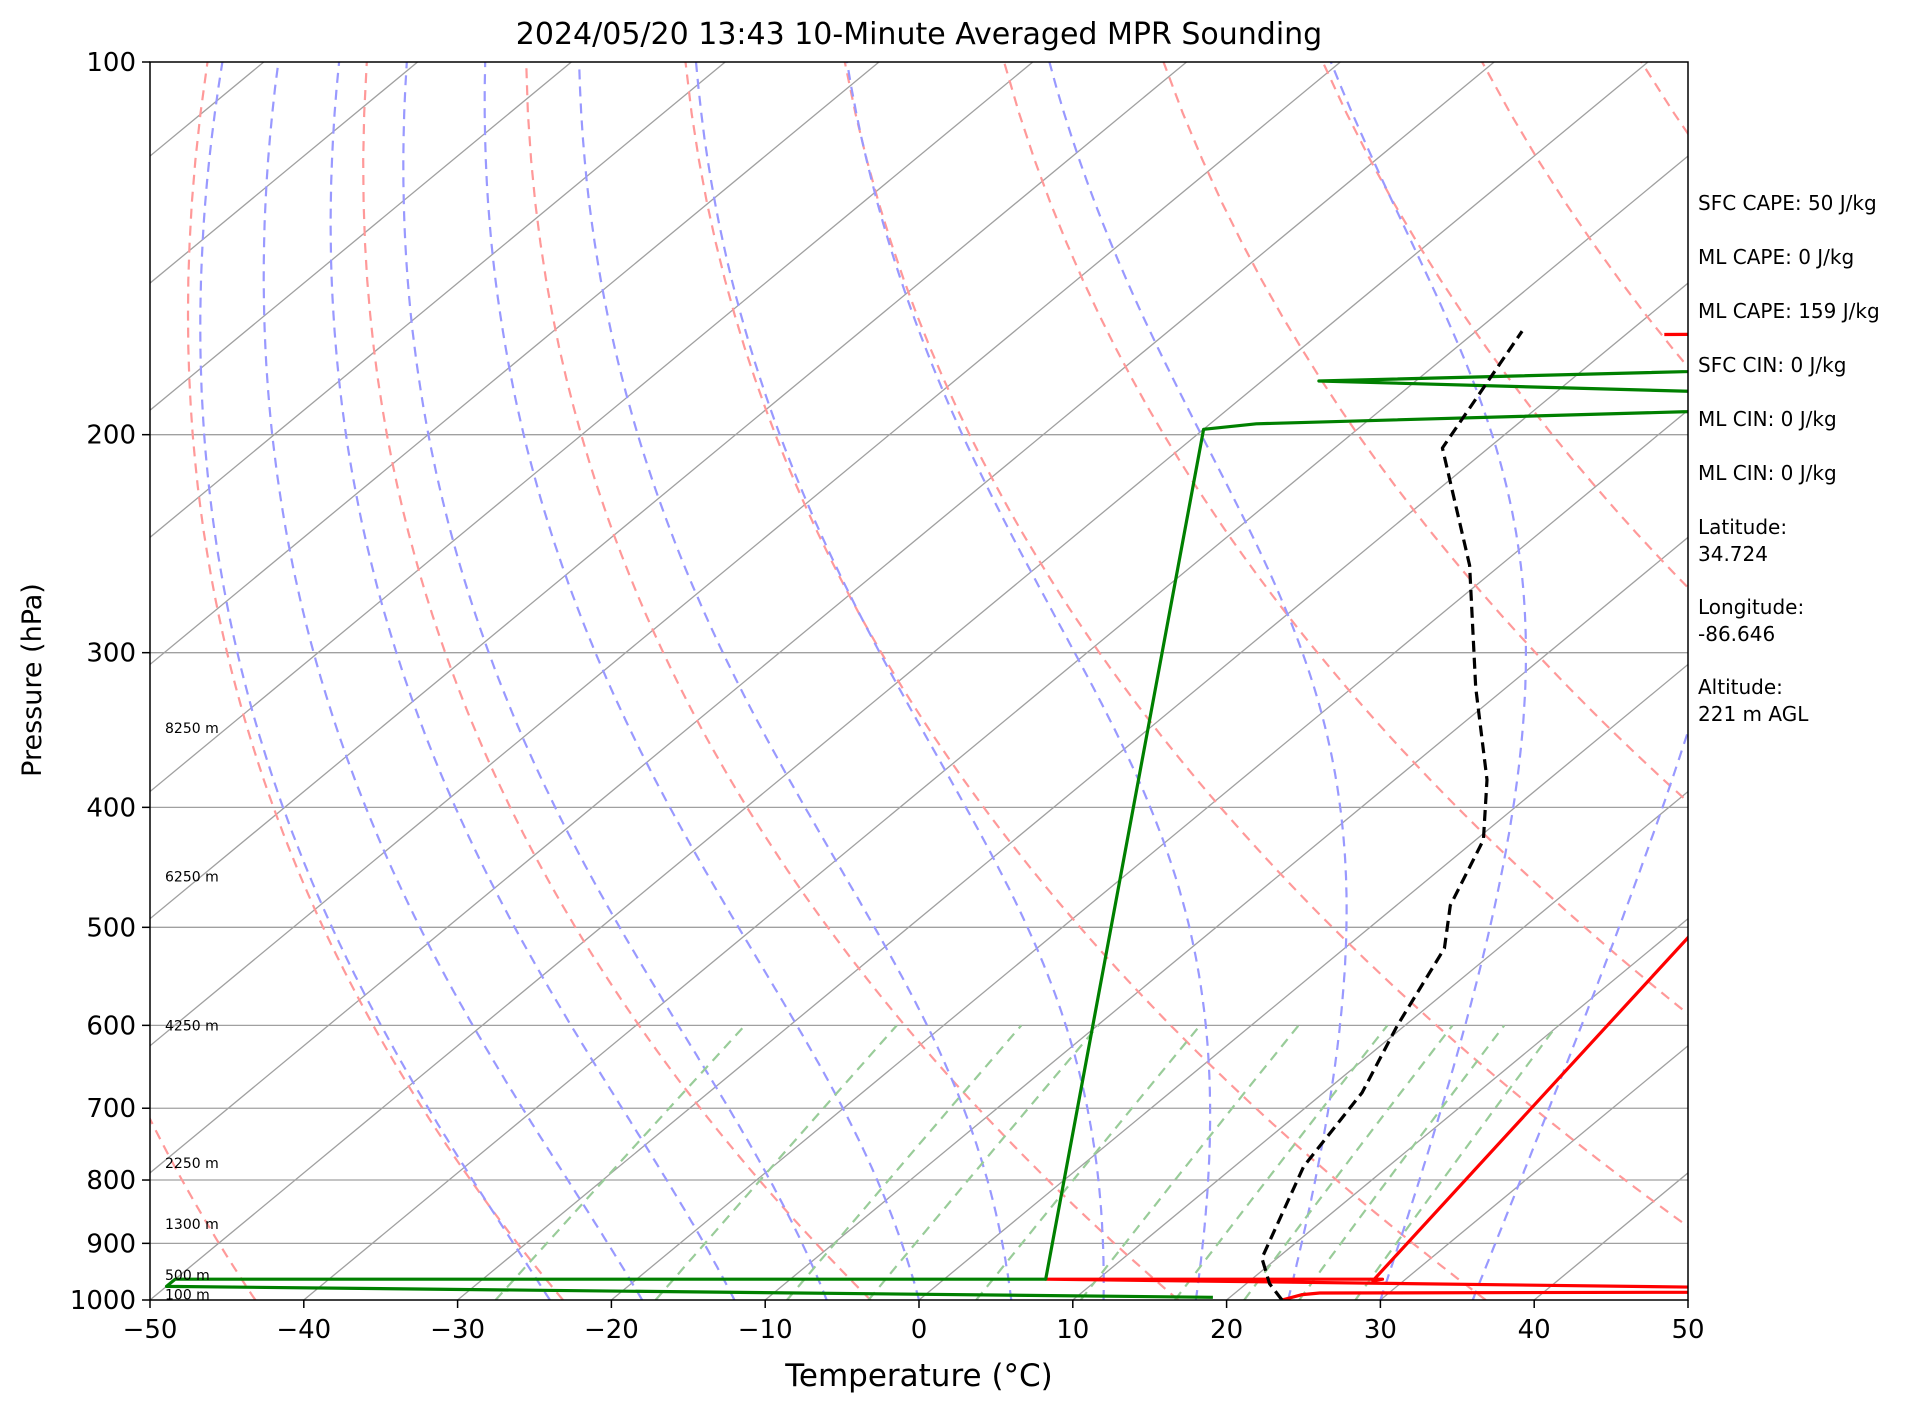  What do you see at coordinates (111, 1109) in the screenshot?
I see `y-tick-label: 700` at bounding box center [111, 1109].